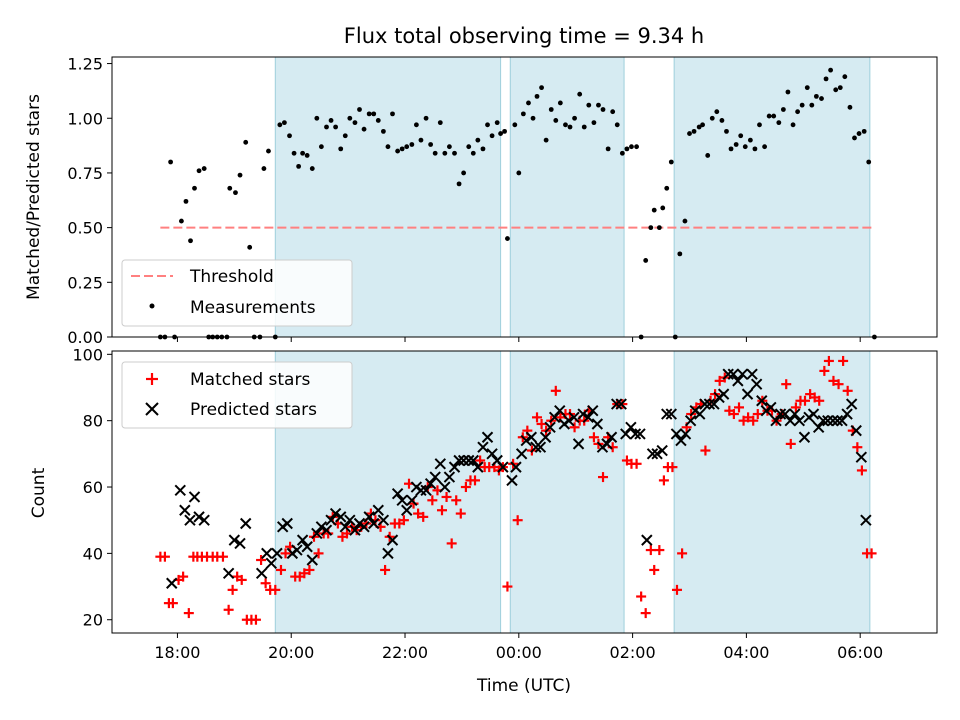  I want to click on top-y-axis-label: Matched/Predicted stars, so click(34, 197).